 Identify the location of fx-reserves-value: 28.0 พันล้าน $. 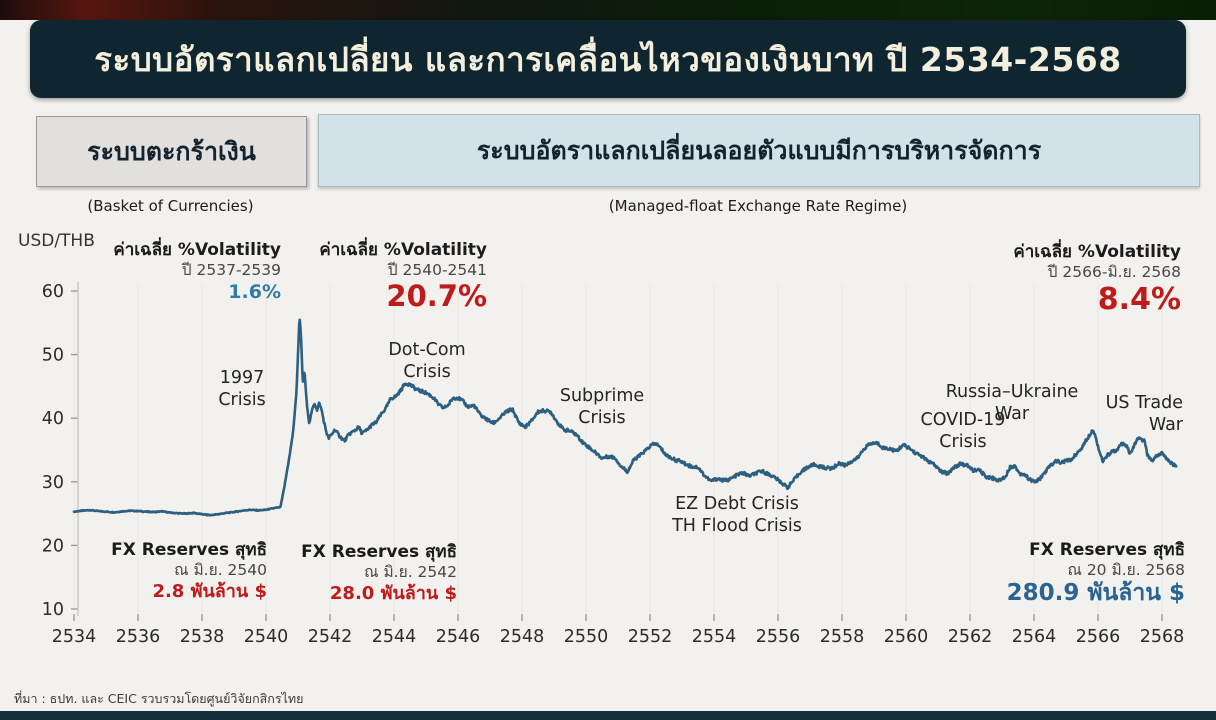
(393, 593).